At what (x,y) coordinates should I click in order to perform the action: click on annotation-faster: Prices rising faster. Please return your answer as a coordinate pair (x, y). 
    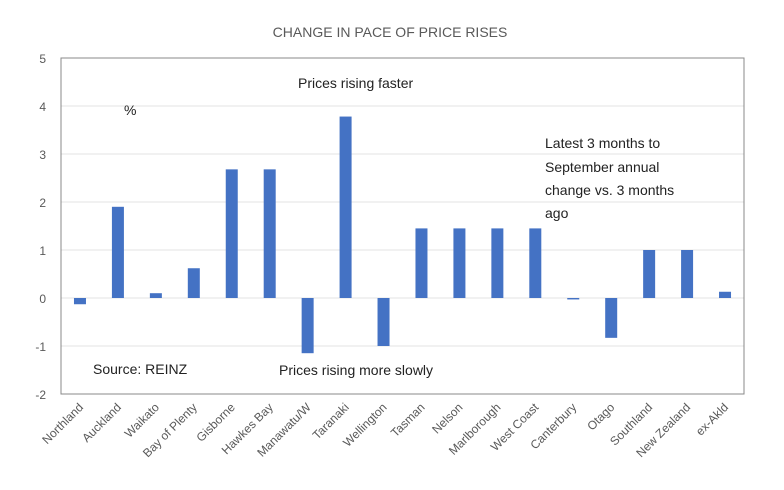
    Looking at the image, I should click on (355, 83).